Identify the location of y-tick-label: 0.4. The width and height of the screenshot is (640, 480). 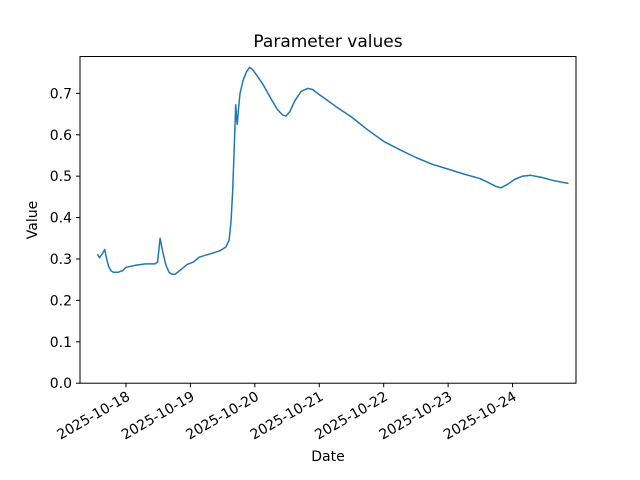
(61, 219).